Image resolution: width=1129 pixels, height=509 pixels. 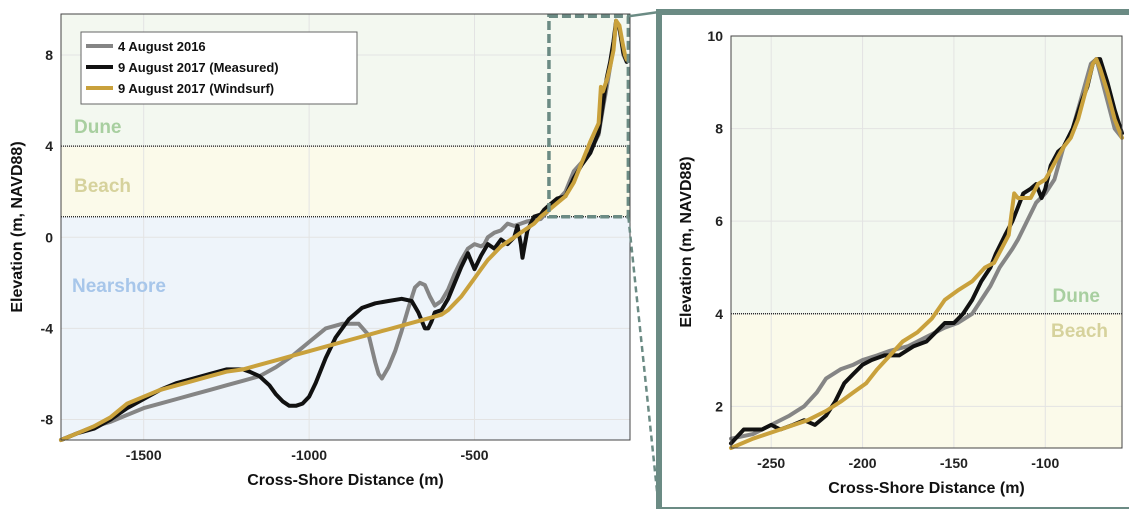 I want to click on x-tick-label: -100, so click(x=1045, y=463).